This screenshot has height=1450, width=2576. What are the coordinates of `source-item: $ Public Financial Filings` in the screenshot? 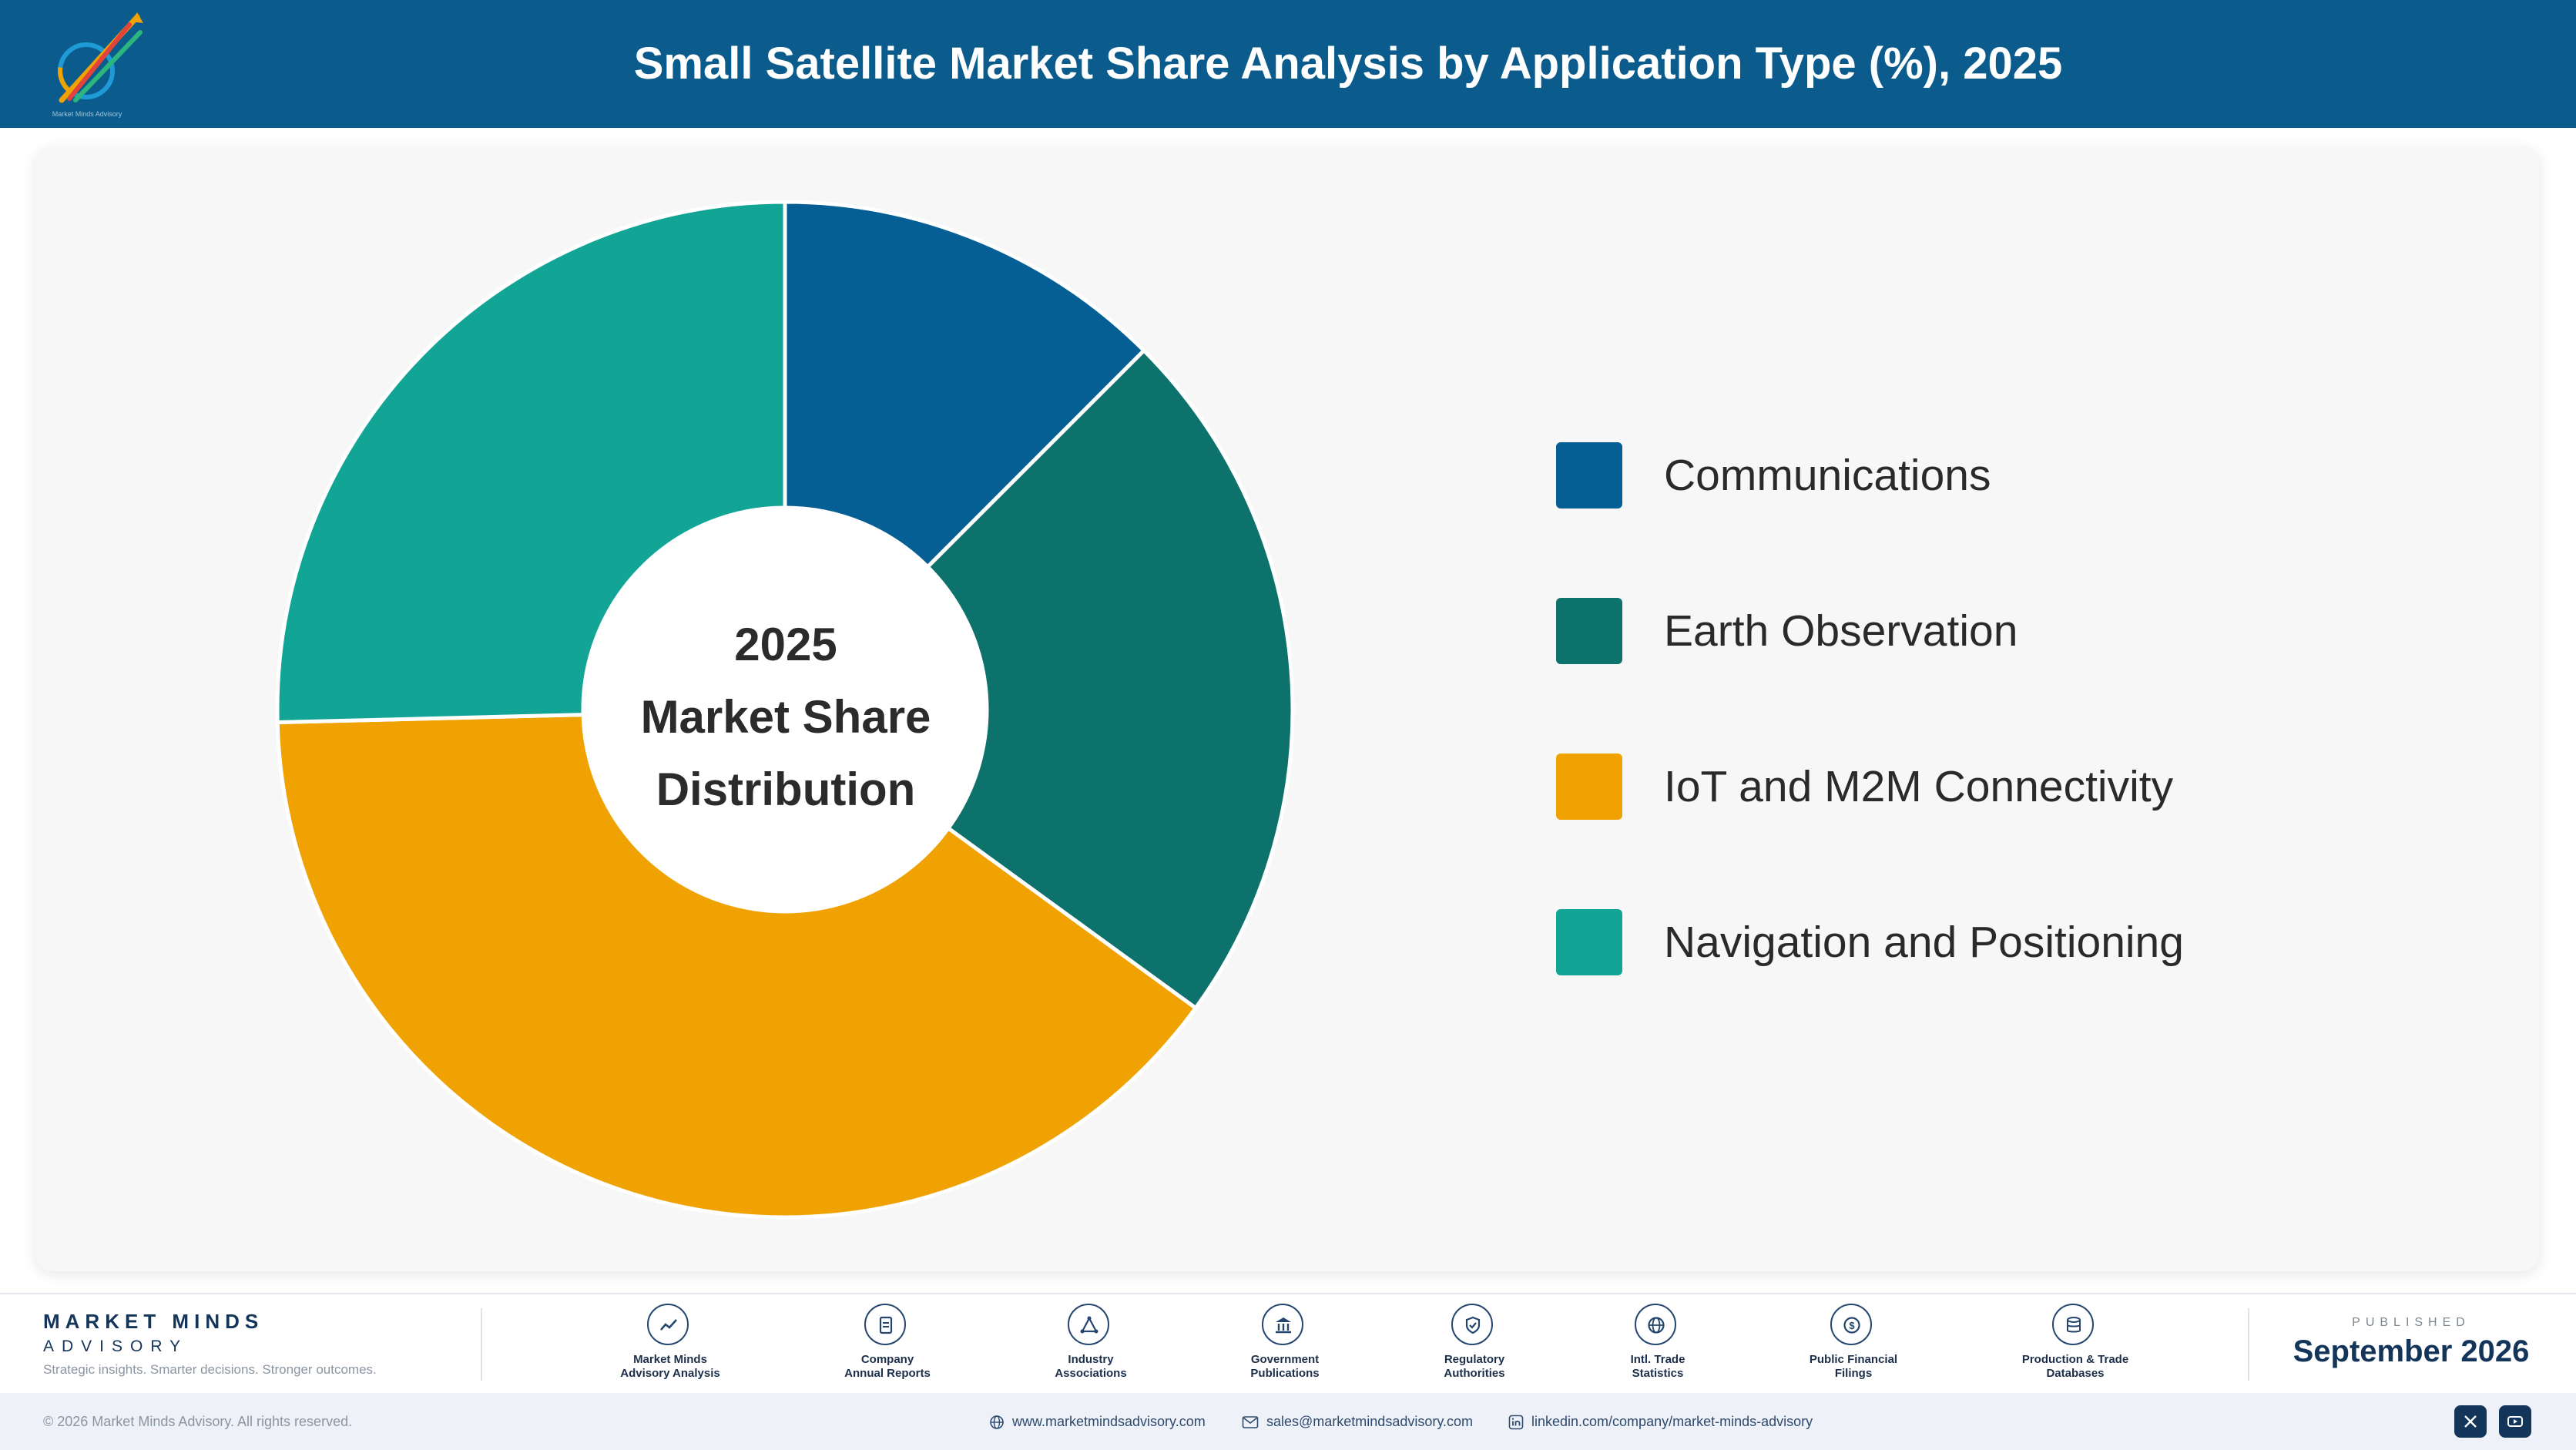 It's located at (1853, 1346).